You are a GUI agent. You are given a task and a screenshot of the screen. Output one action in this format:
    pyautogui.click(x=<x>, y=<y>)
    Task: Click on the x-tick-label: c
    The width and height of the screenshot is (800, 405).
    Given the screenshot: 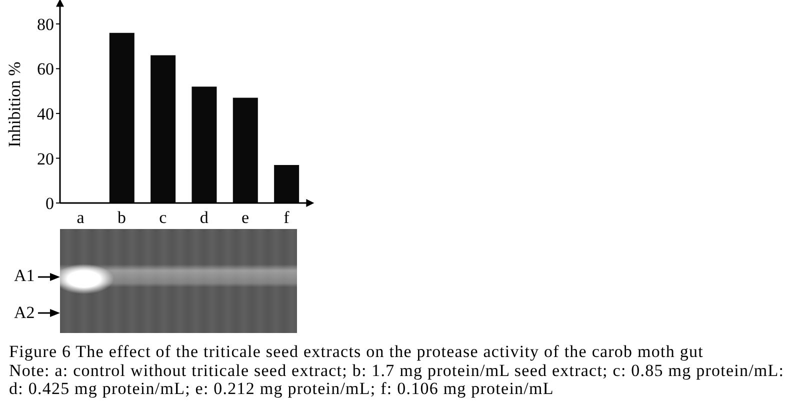 What is the action you would take?
    pyautogui.click(x=163, y=218)
    